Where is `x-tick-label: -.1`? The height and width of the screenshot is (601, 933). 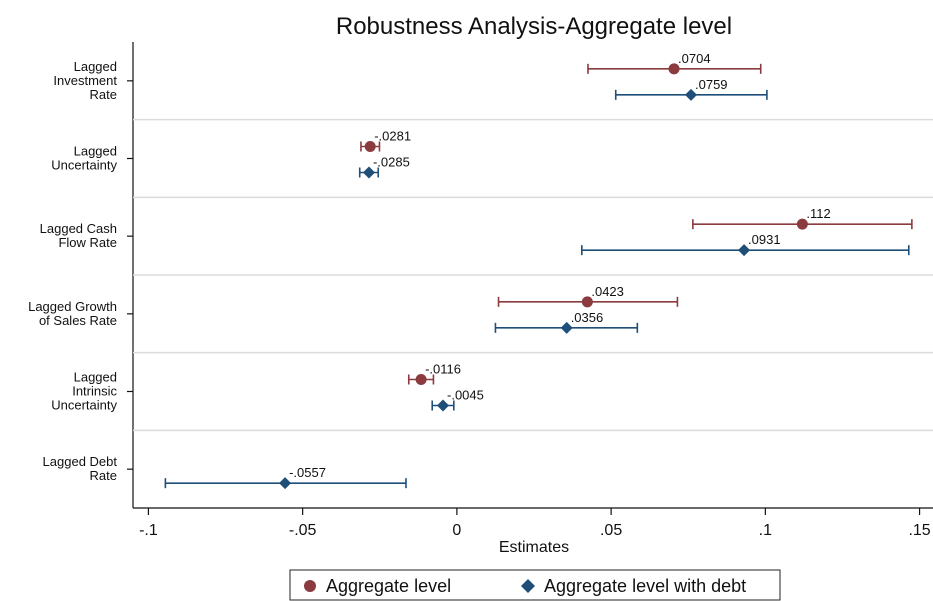
x-tick-label: -.1 is located at coordinates (148, 530).